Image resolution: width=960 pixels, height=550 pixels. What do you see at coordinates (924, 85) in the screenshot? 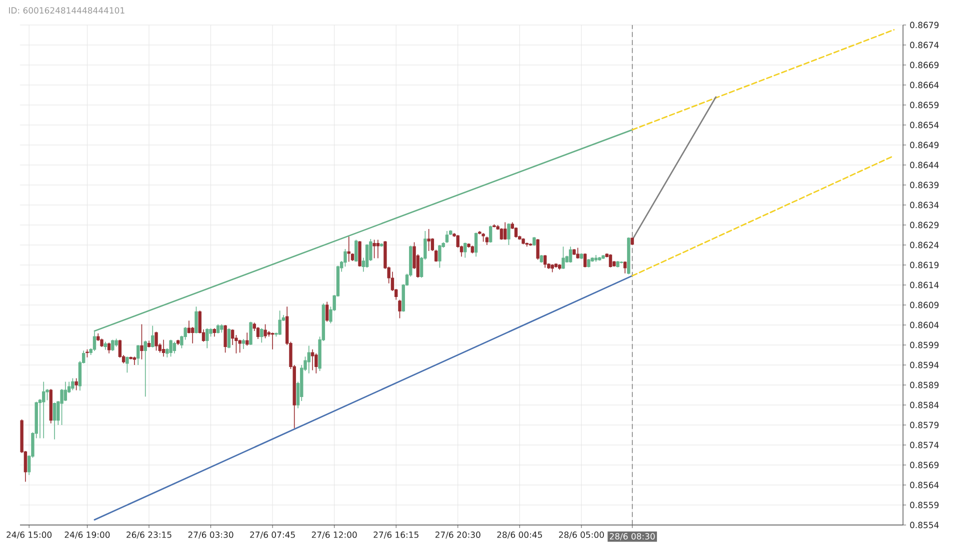
I see `y-tick-label: 0.8664` at bounding box center [924, 85].